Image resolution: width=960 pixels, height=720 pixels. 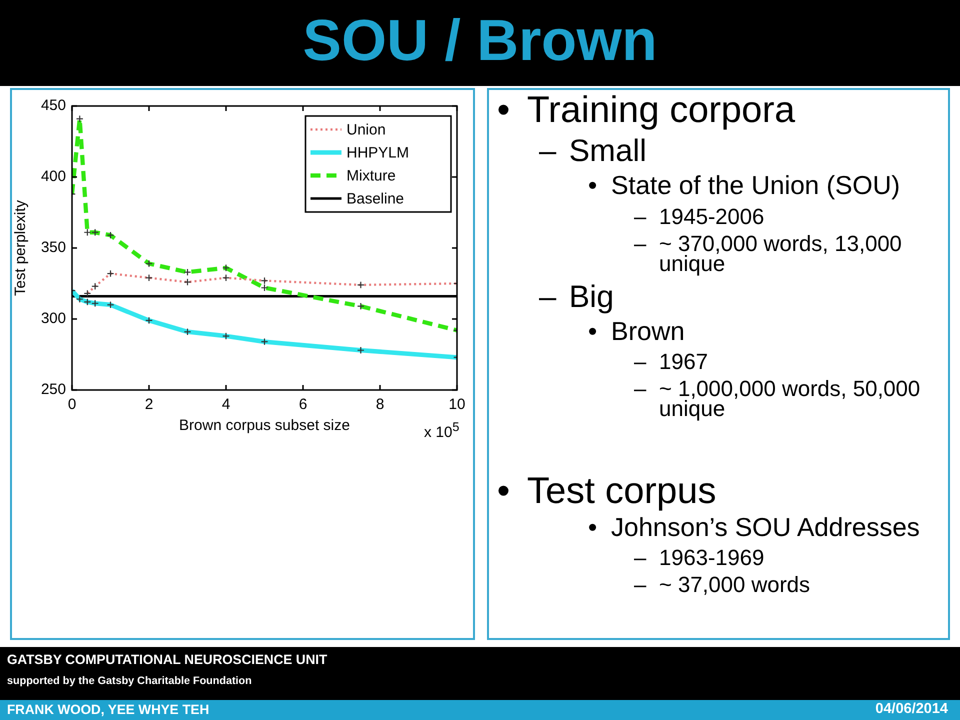 What do you see at coordinates (754, 527) in the screenshot?
I see `text: • Johnson’s SOU Addresses` at bounding box center [754, 527].